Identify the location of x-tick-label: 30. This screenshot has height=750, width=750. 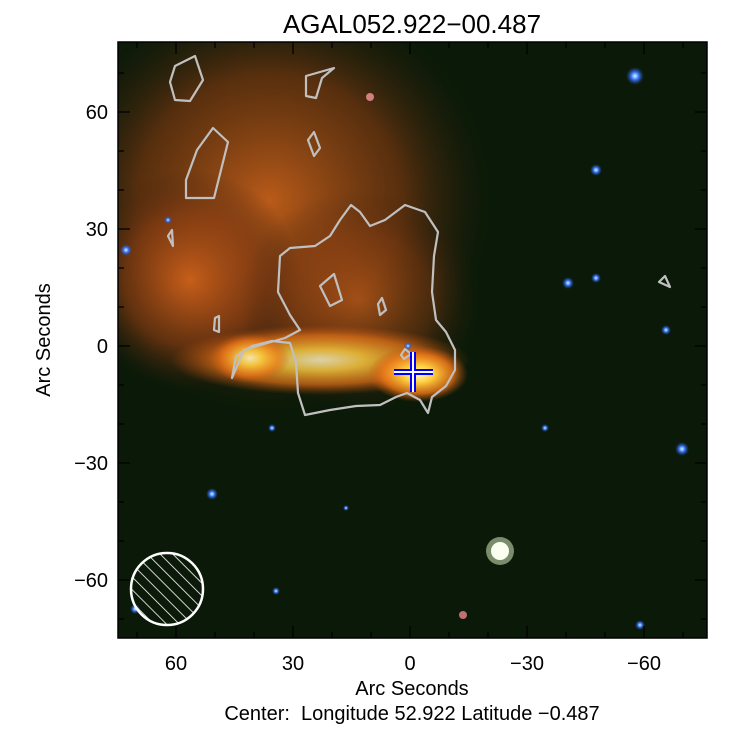
(293, 664).